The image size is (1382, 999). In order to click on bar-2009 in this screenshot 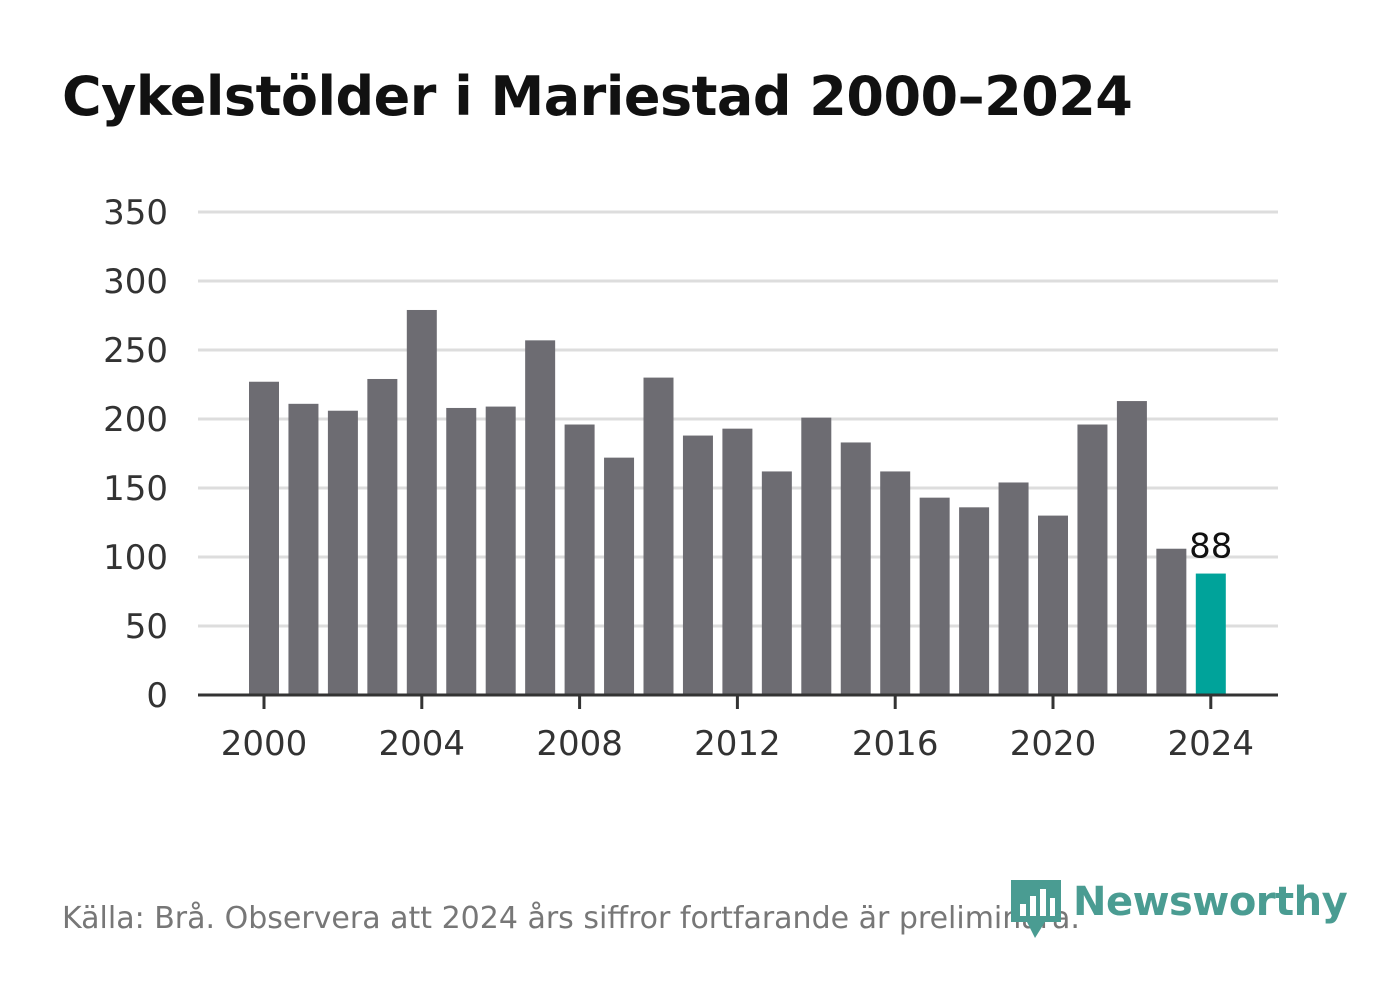, I will do `click(619, 576)`.